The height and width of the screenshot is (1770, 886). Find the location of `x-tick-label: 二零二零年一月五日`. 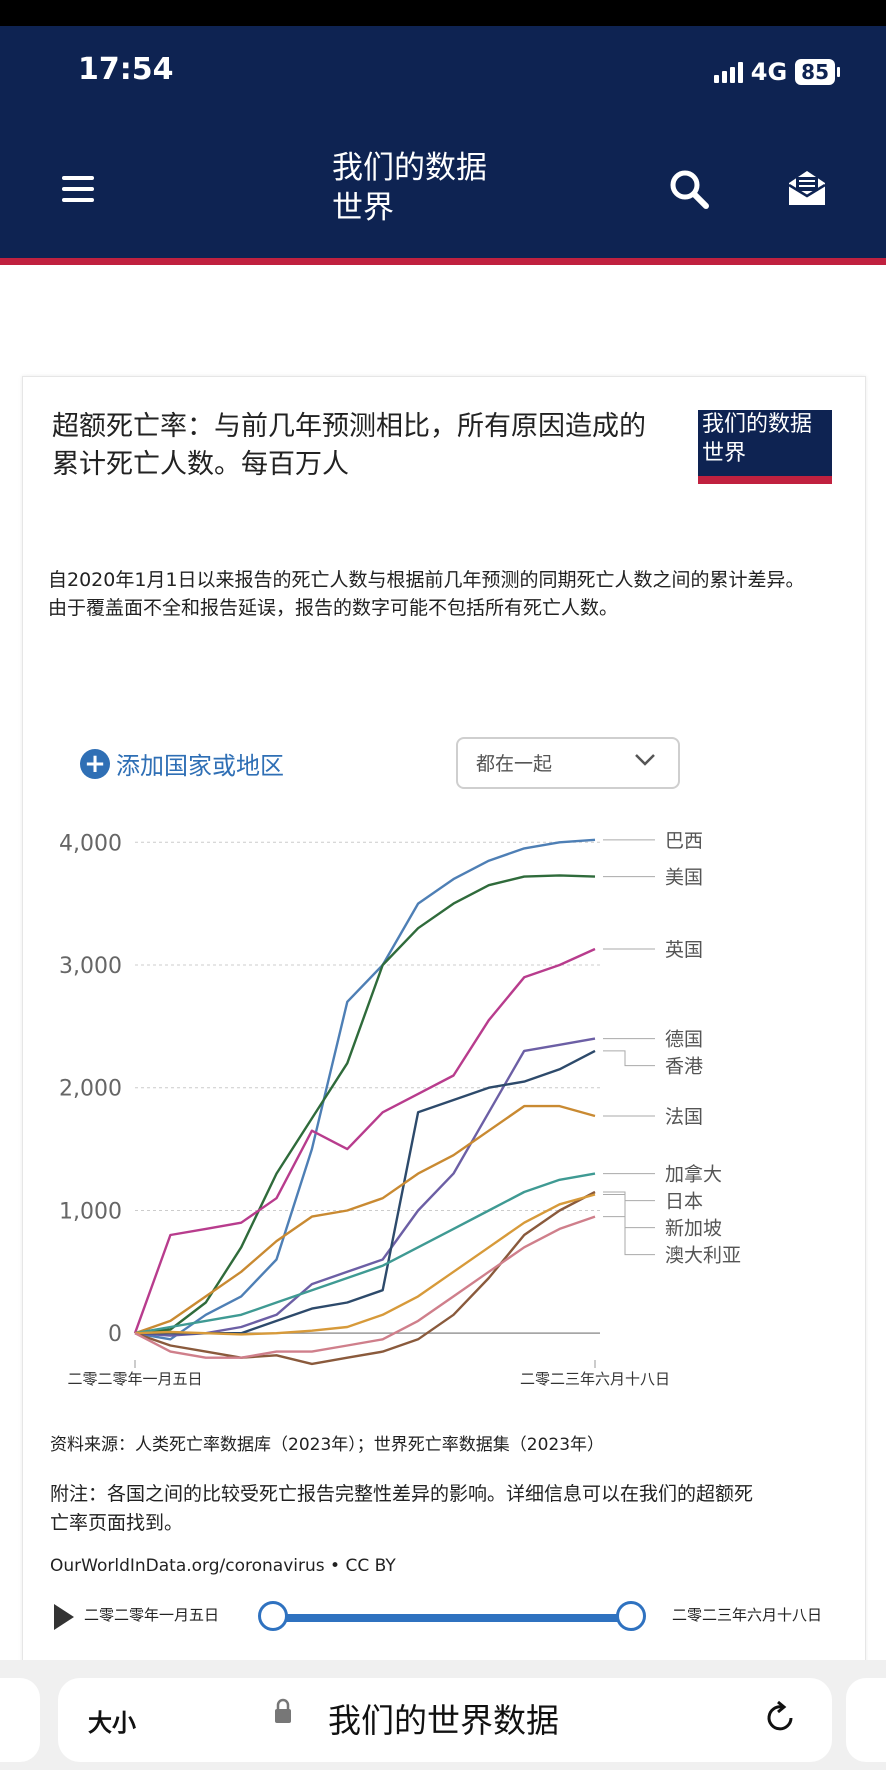

x-tick-label: 二零二零年一月五日 is located at coordinates (134, 1379).